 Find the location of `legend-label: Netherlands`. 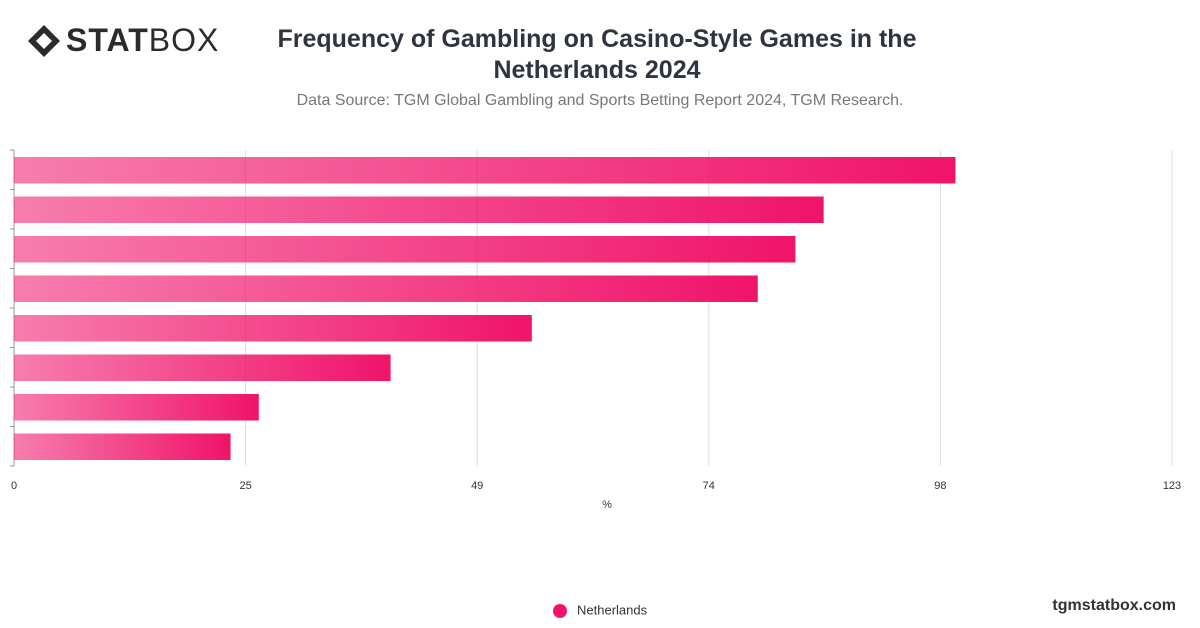

legend-label: Netherlands is located at coordinates (612, 609).